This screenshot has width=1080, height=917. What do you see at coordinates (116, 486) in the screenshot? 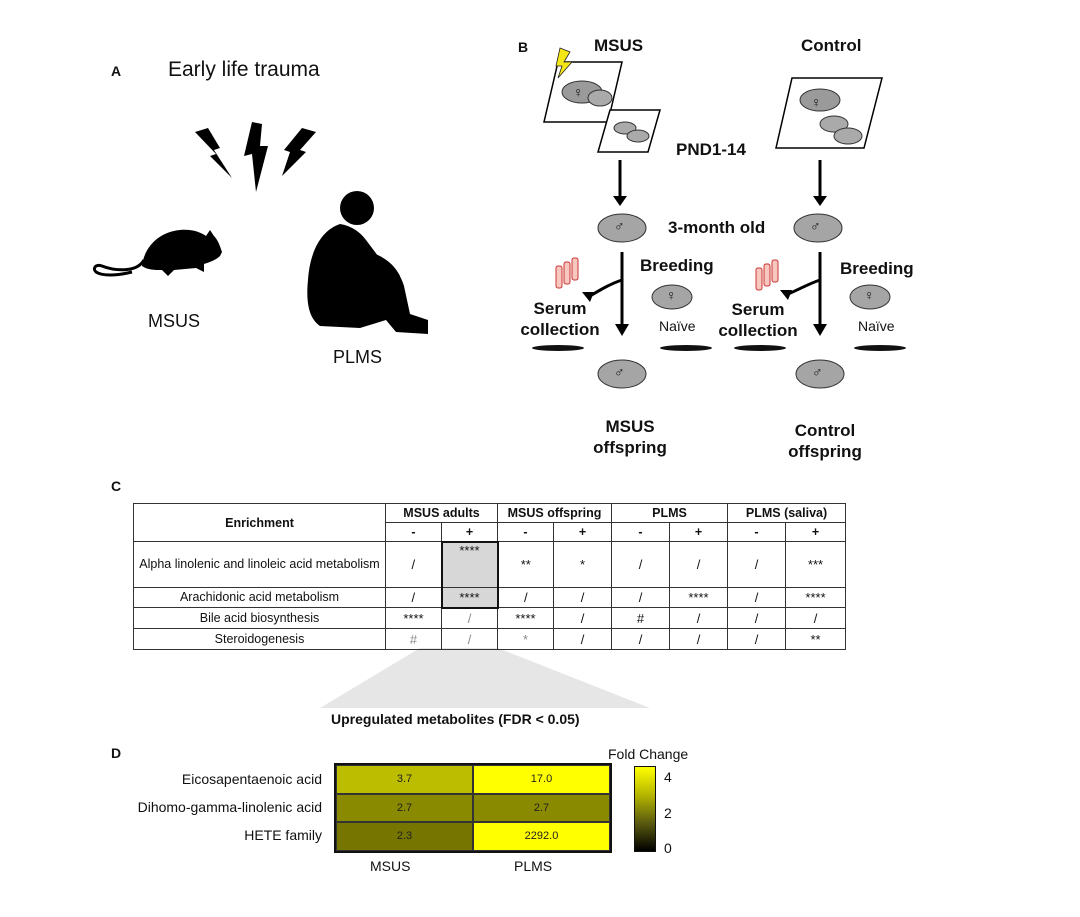
I see `panel-c-letter: C` at bounding box center [116, 486].